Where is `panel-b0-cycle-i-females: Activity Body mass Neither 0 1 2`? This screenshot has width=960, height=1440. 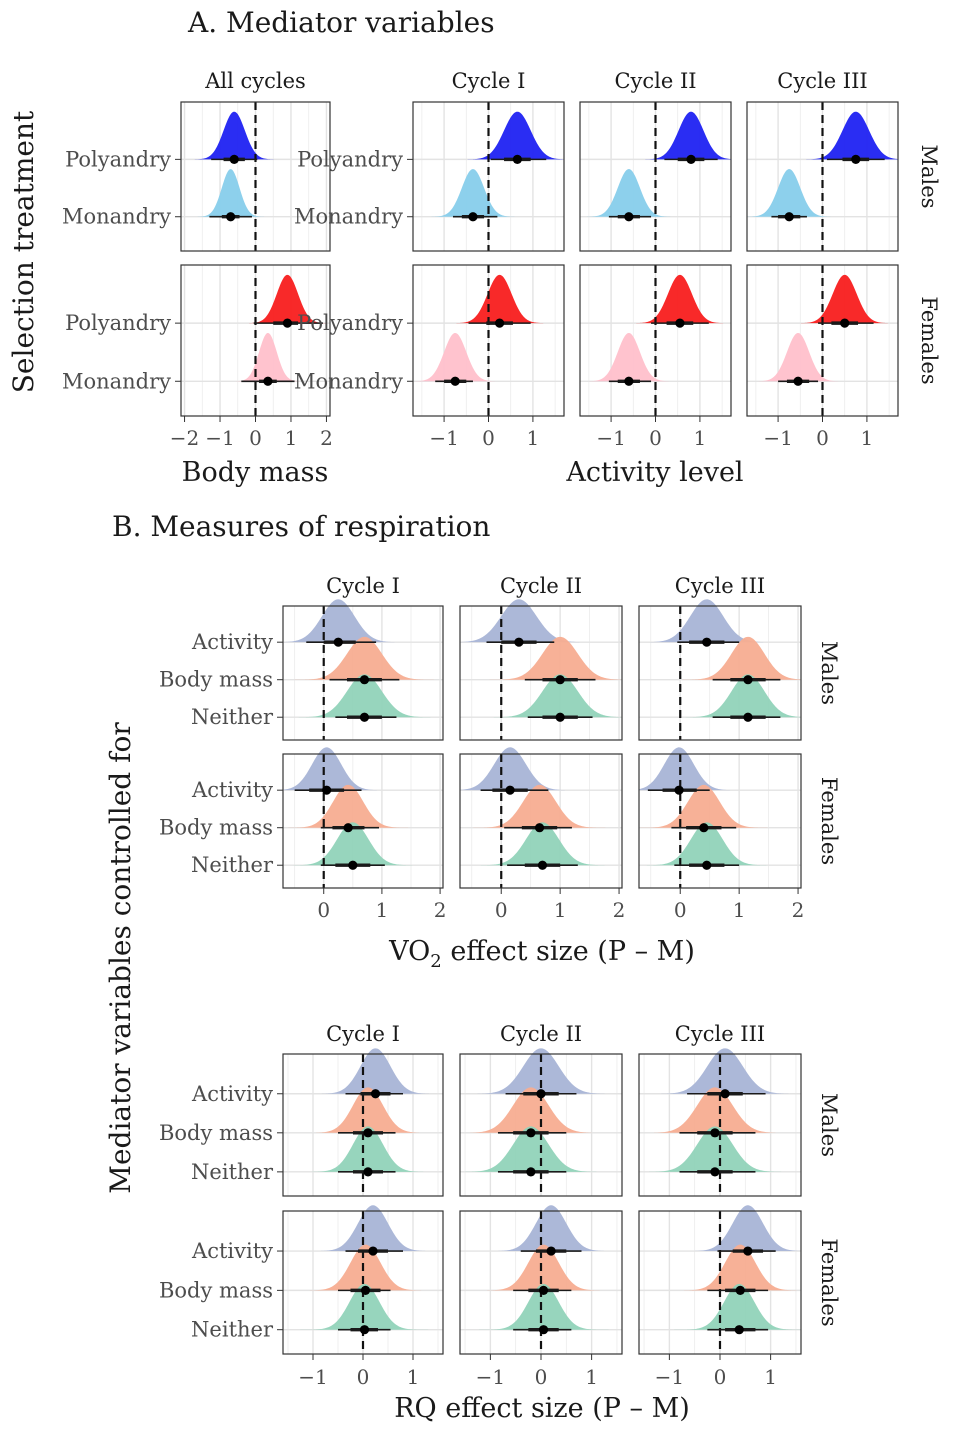 panel-b0-cycle-i-females: Activity Body mass Neither 0 1 2 is located at coordinates (302, 834).